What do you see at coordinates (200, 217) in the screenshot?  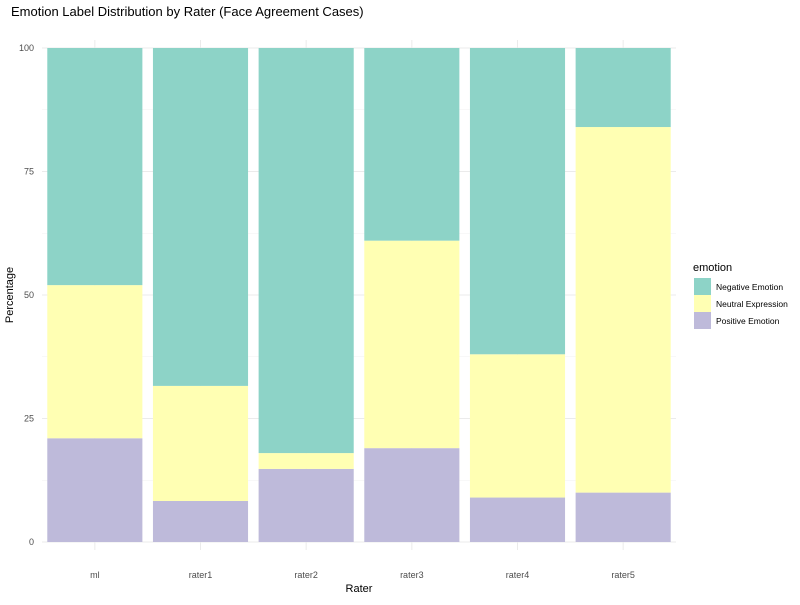 I see `bar-negative-emotion-rater1` at bounding box center [200, 217].